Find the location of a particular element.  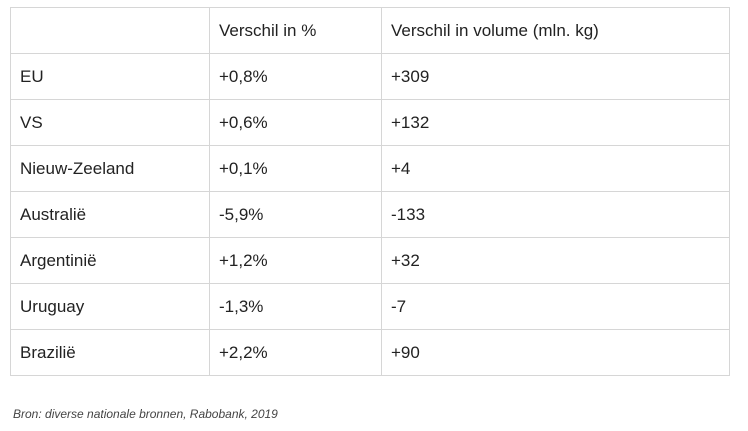

row-label-cell: VS is located at coordinates (110, 122).